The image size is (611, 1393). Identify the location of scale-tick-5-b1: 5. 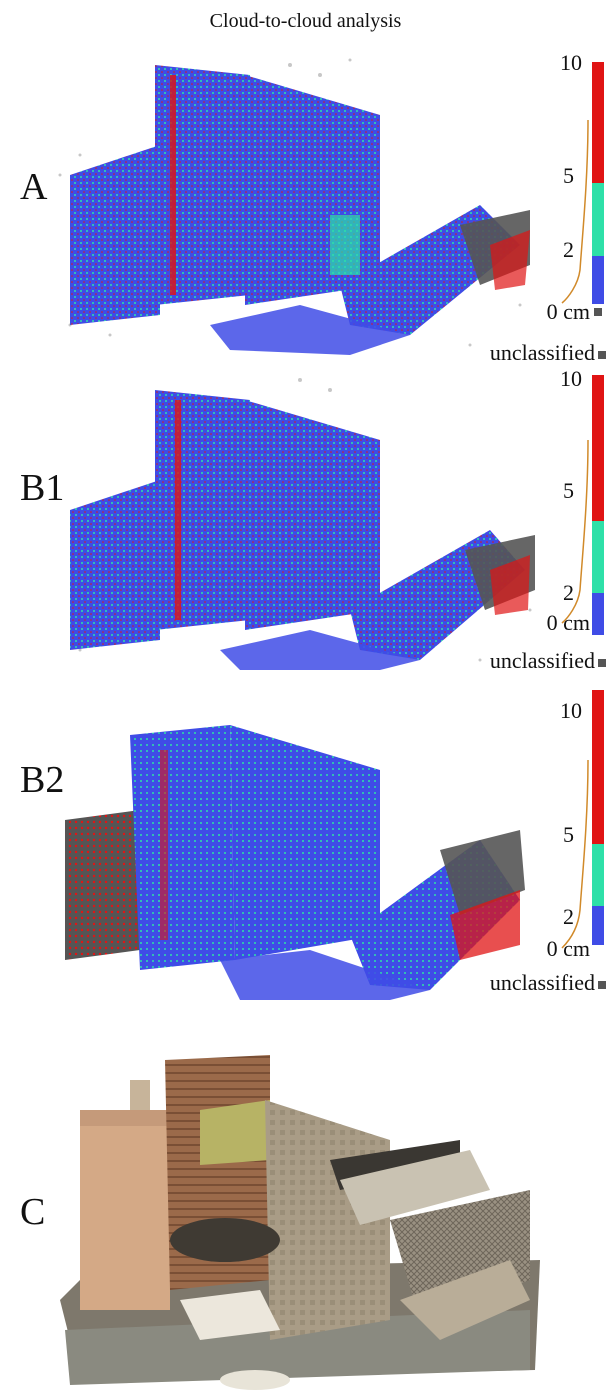
(568, 490).